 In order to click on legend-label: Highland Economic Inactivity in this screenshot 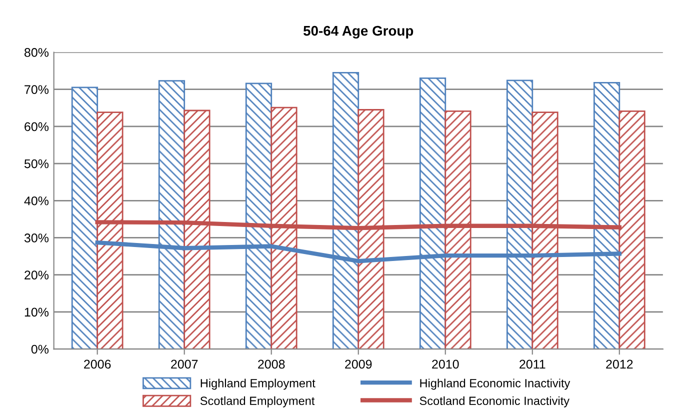, I will do `click(495, 384)`.